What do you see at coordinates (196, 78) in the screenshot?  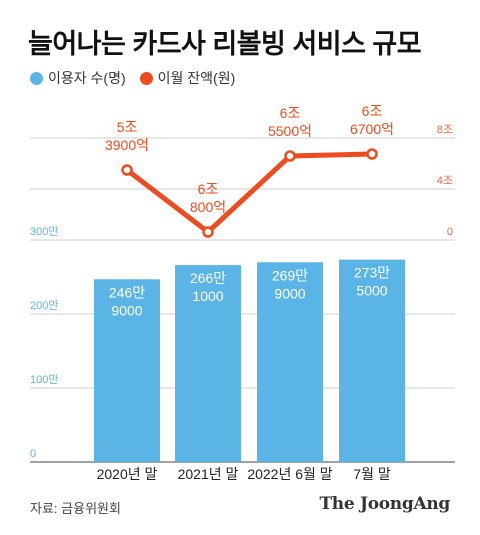 I see `legend-label-balance: 이월 잔액(원)` at bounding box center [196, 78].